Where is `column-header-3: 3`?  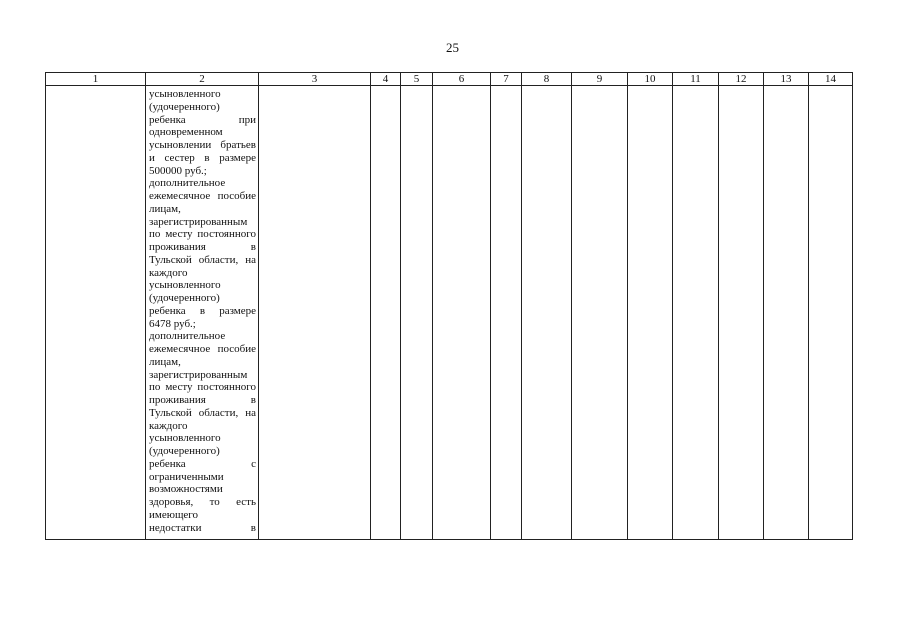 column-header-3: 3 is located at coordinates (314, 79).